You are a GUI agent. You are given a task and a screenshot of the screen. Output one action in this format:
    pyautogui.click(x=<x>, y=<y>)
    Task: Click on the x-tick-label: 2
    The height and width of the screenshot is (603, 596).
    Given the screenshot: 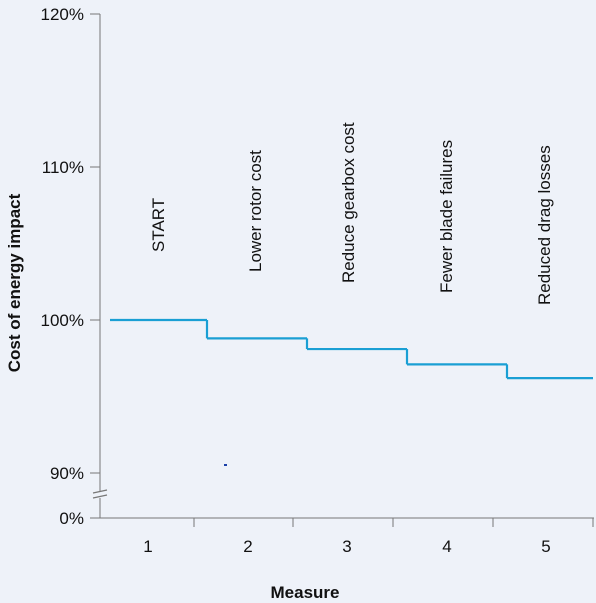 What is the action you would take?
    pyautogui.click(x=247, y=546)
    